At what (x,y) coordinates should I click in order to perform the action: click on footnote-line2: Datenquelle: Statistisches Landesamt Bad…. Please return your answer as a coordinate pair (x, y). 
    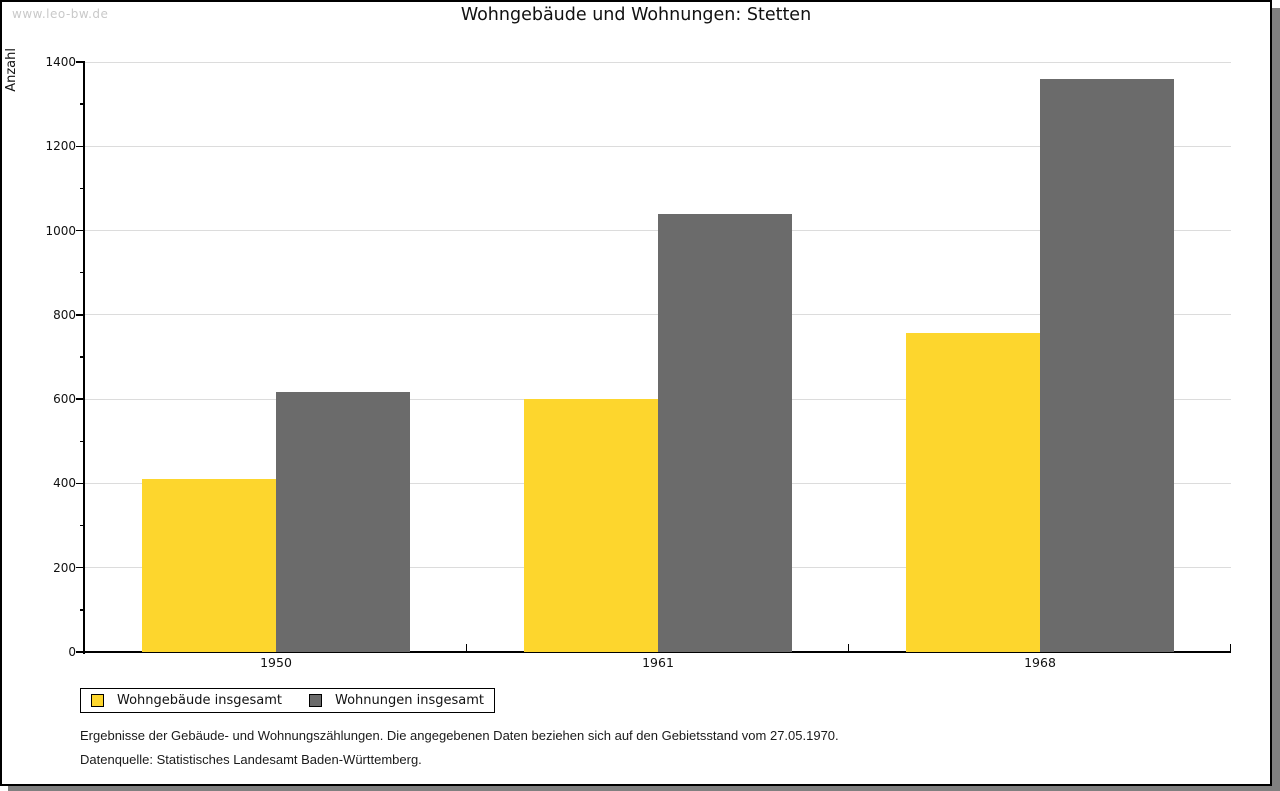
    Looking at the image, I should click on (251, 759).